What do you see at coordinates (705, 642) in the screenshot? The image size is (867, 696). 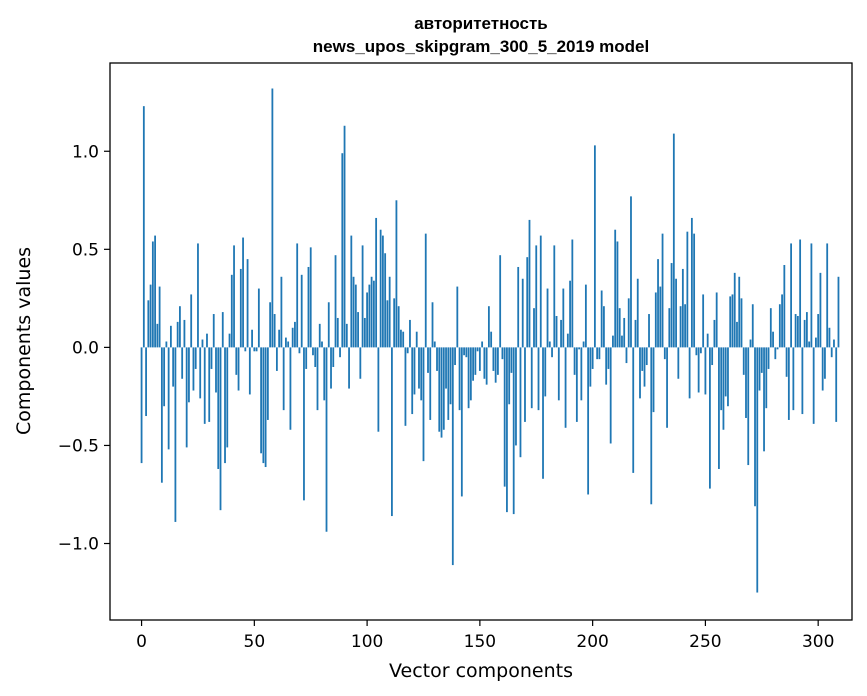 I see `x-tick-label: 250` at bounding box center [705, 642].